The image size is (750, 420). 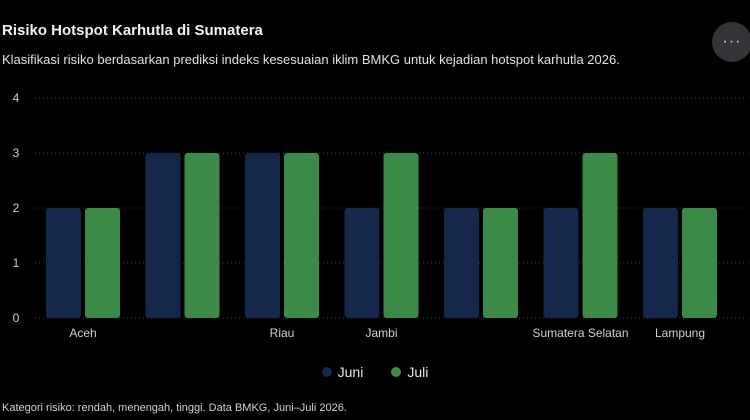 I want to click on y-tick-label-4: 4, so click(x=16, y=98).